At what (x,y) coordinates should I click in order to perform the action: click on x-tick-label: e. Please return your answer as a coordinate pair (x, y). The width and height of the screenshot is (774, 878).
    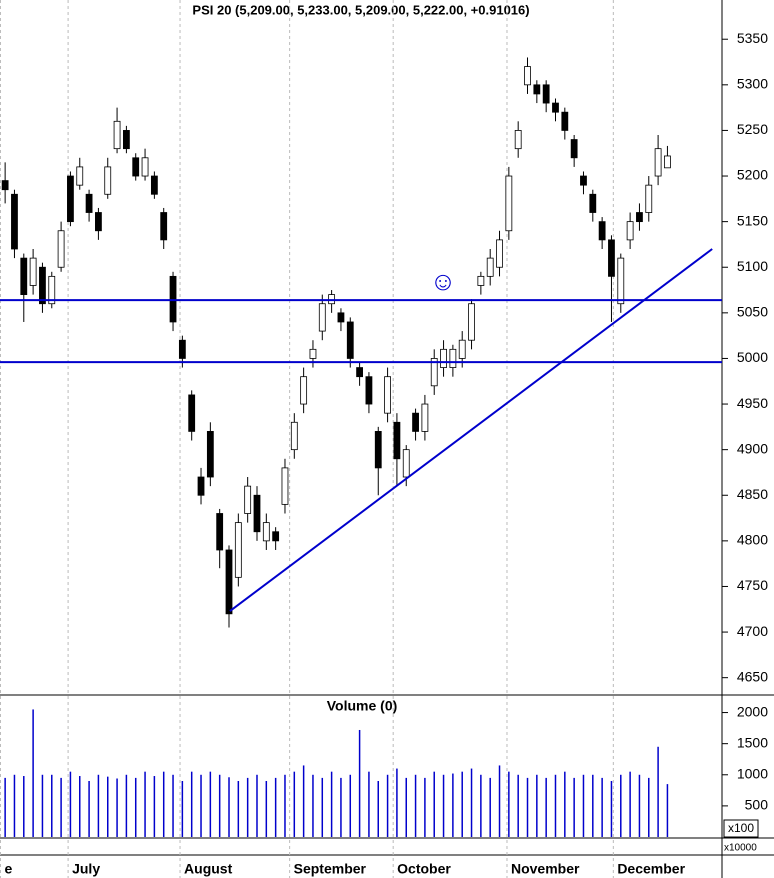
    Looking at the image, I should click on (8, 869).